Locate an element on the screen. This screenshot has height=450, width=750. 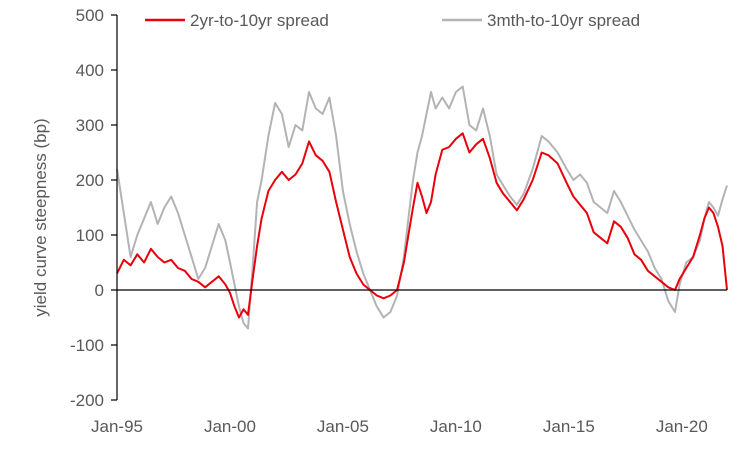
y-axis-title: yield curve steepness (bp) is located at coordinates (40, 217).